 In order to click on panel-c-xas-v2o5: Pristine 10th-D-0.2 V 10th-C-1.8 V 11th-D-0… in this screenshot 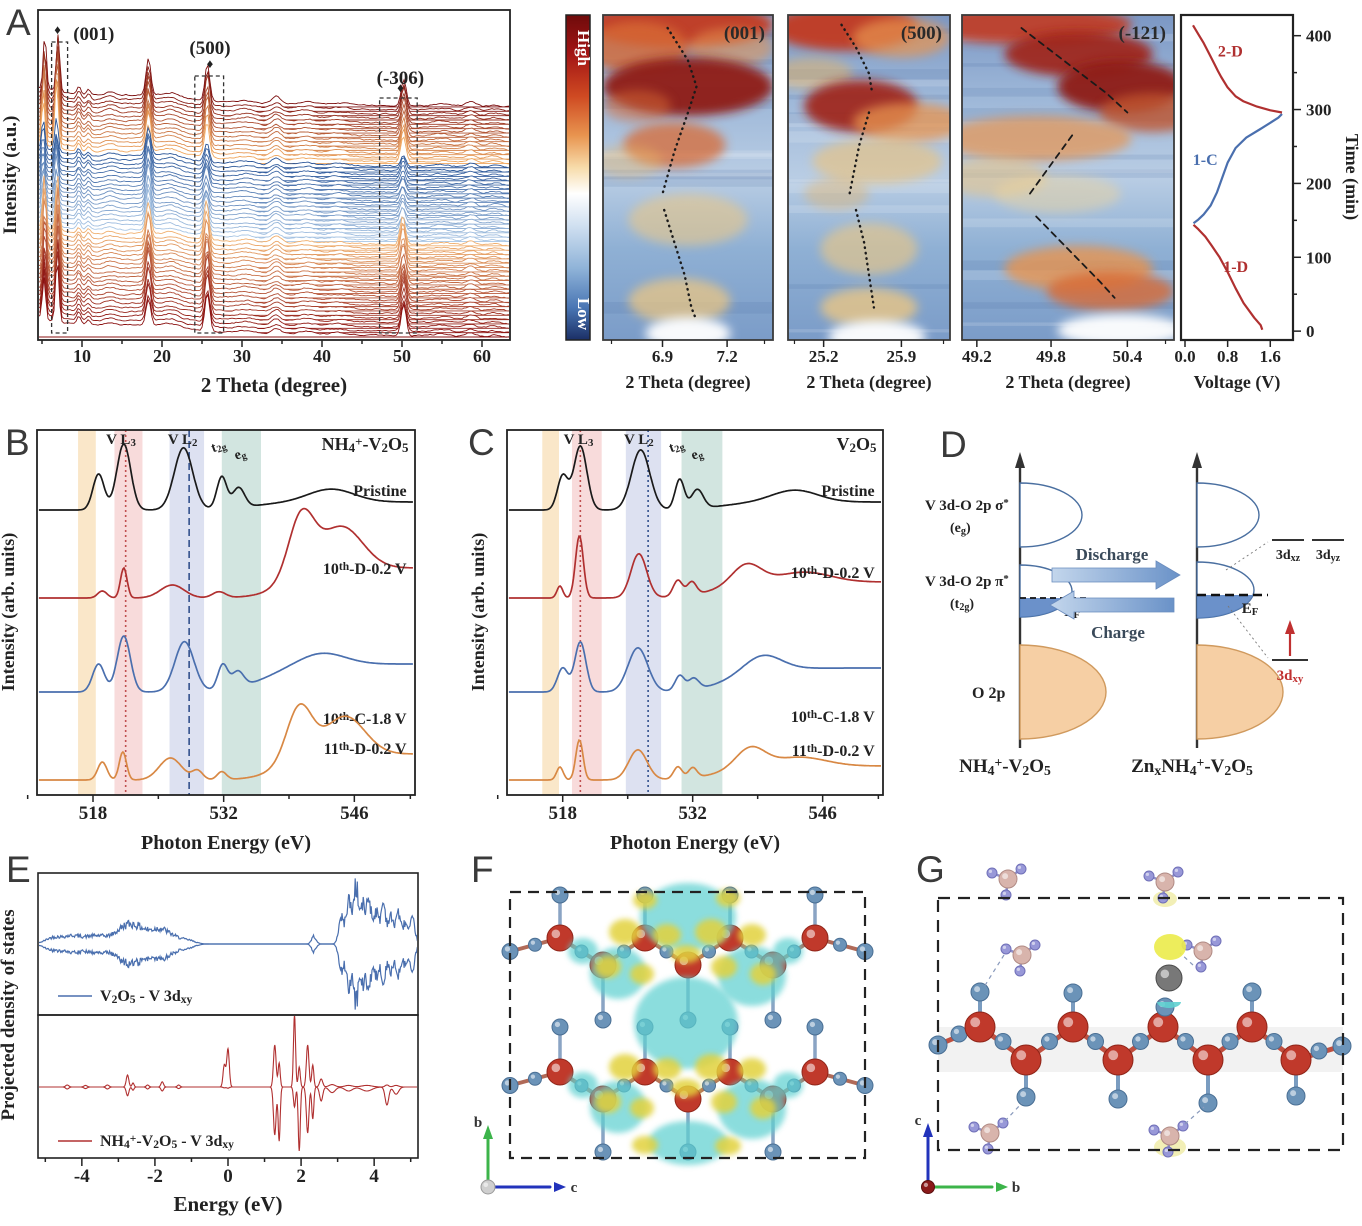, I will do `click(676, 641)`.